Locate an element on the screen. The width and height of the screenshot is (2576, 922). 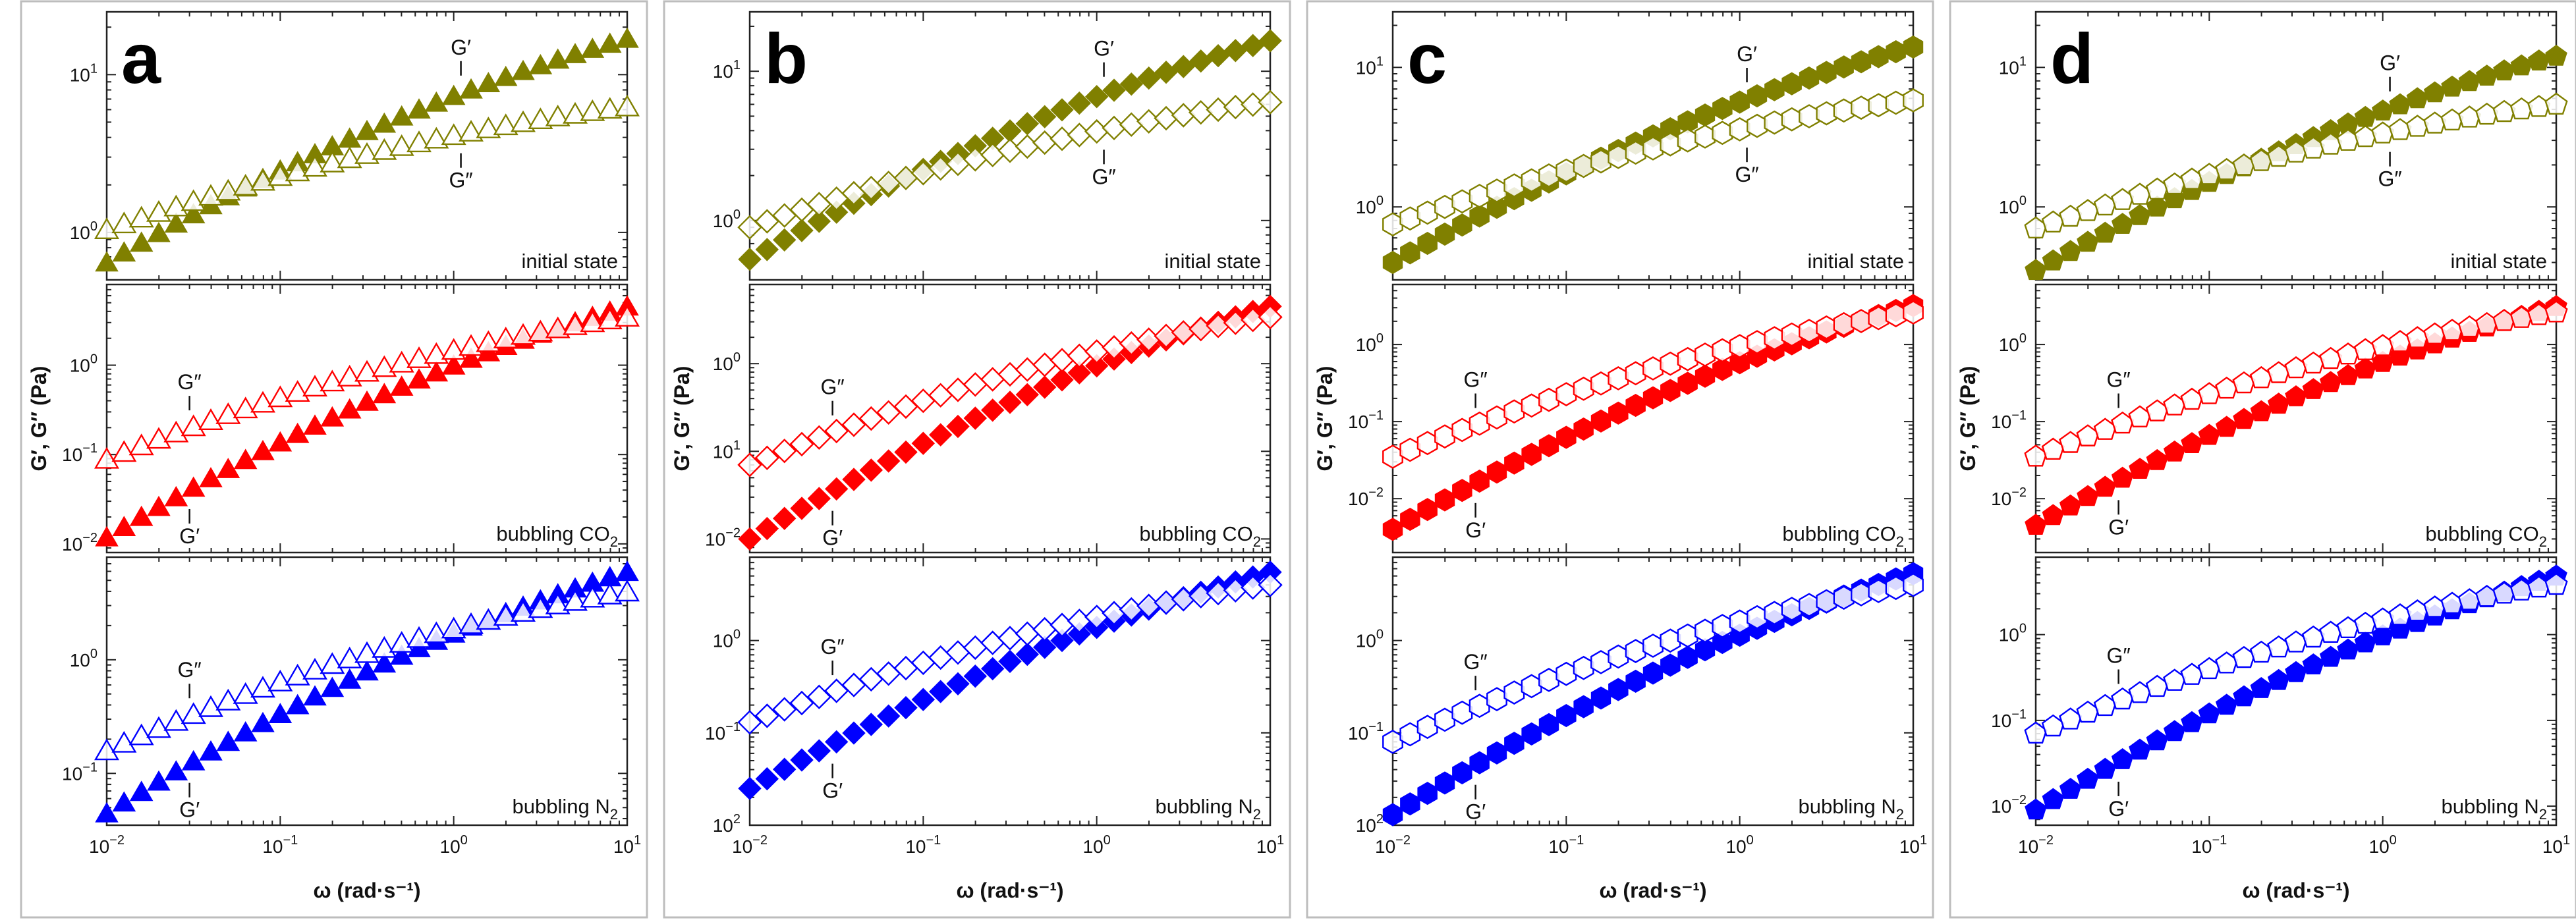
series-loss-modulus-n2 is located at coordinates (1653, 663).